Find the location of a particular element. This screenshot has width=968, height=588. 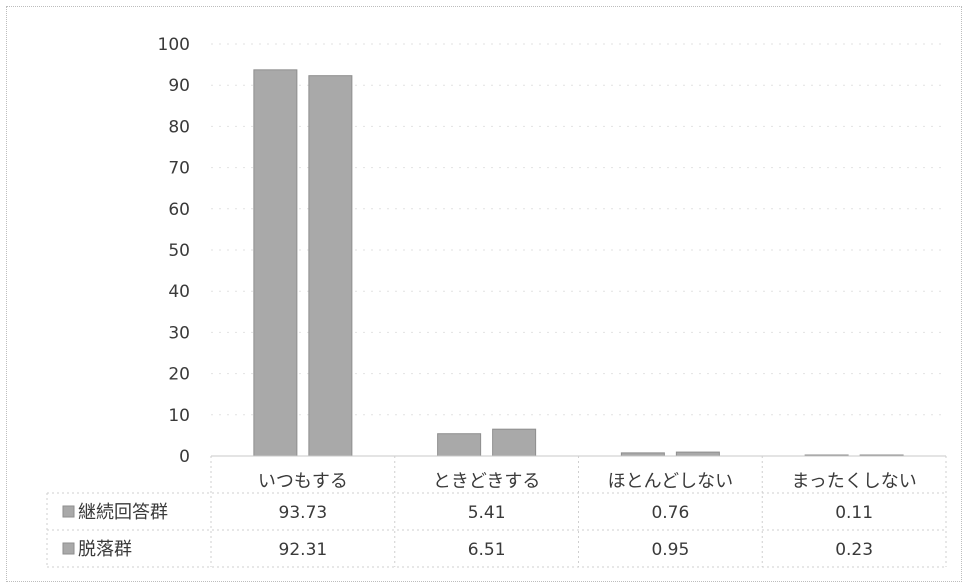

table-cell-value: 0.11 is located at coordinates (854, 513).